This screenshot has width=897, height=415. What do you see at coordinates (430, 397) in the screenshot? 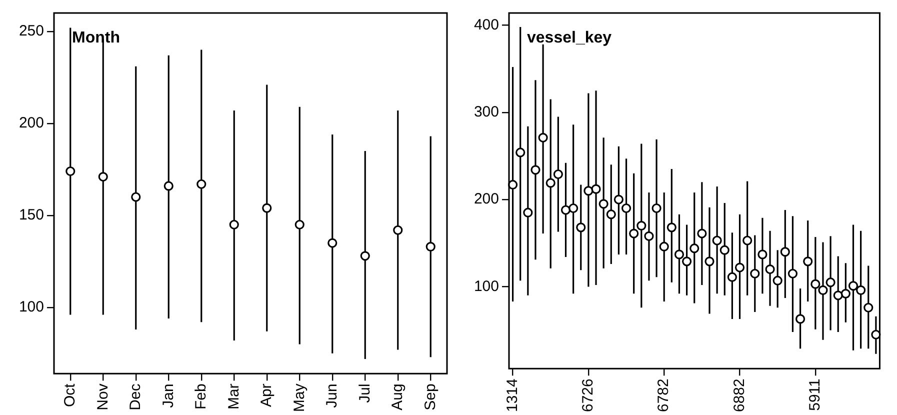
I see `x-tick-label: Sep` at bounding box center [430, 397].